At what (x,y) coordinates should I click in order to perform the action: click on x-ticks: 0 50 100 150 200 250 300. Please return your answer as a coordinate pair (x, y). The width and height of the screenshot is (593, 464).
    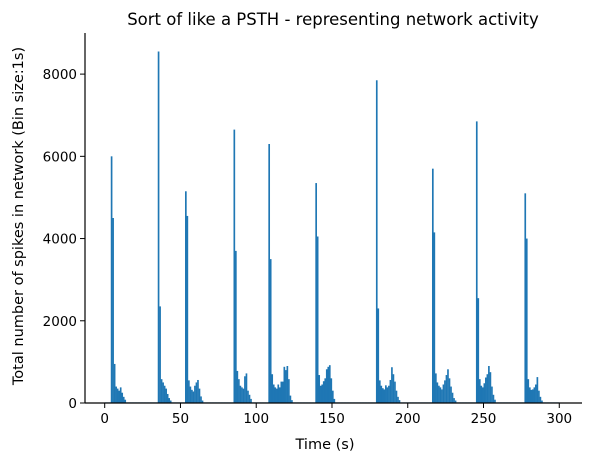
    Looking at the image, I should click on (336, 415).